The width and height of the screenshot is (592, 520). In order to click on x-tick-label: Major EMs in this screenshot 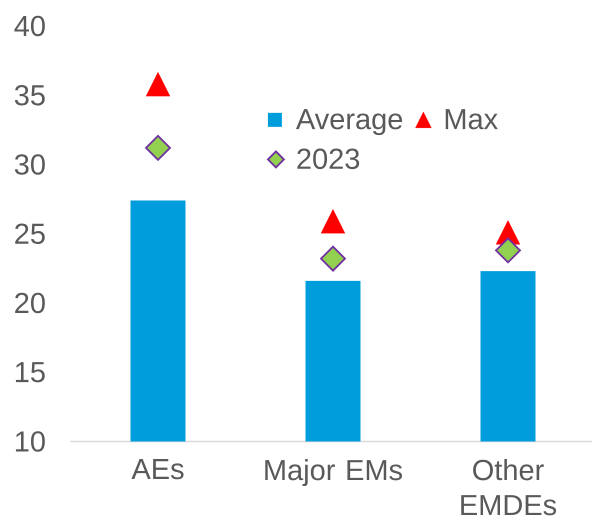, I will do `click(333, 472)`.